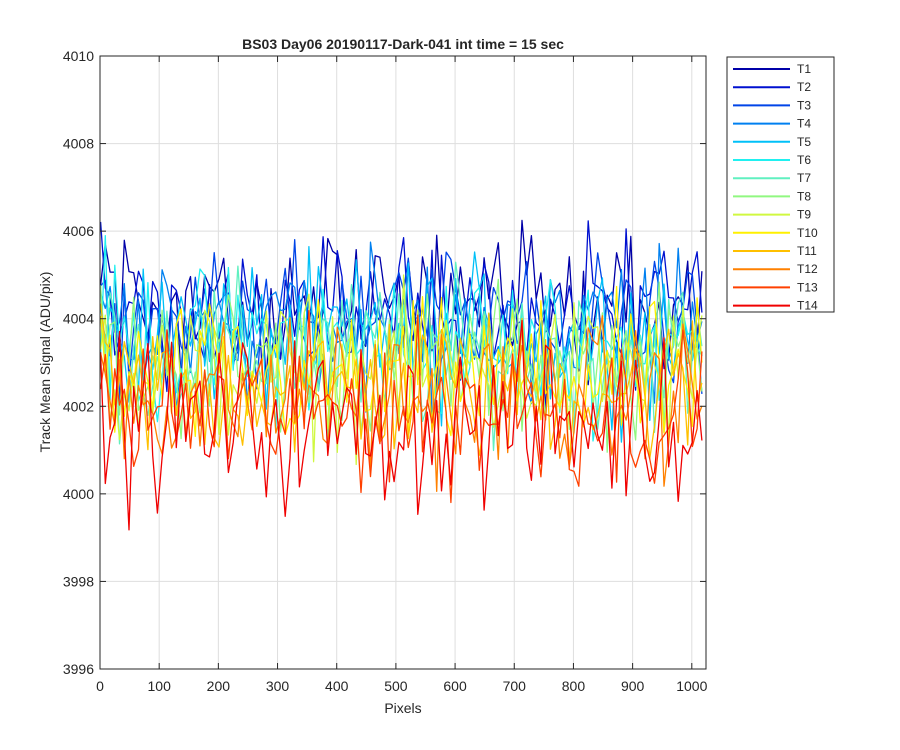 The width and height of the screenshot is (900, 750). Describe the element at coordinates (78, 231) in the screenshot. I see `y-tick-label: 4006` at that location.